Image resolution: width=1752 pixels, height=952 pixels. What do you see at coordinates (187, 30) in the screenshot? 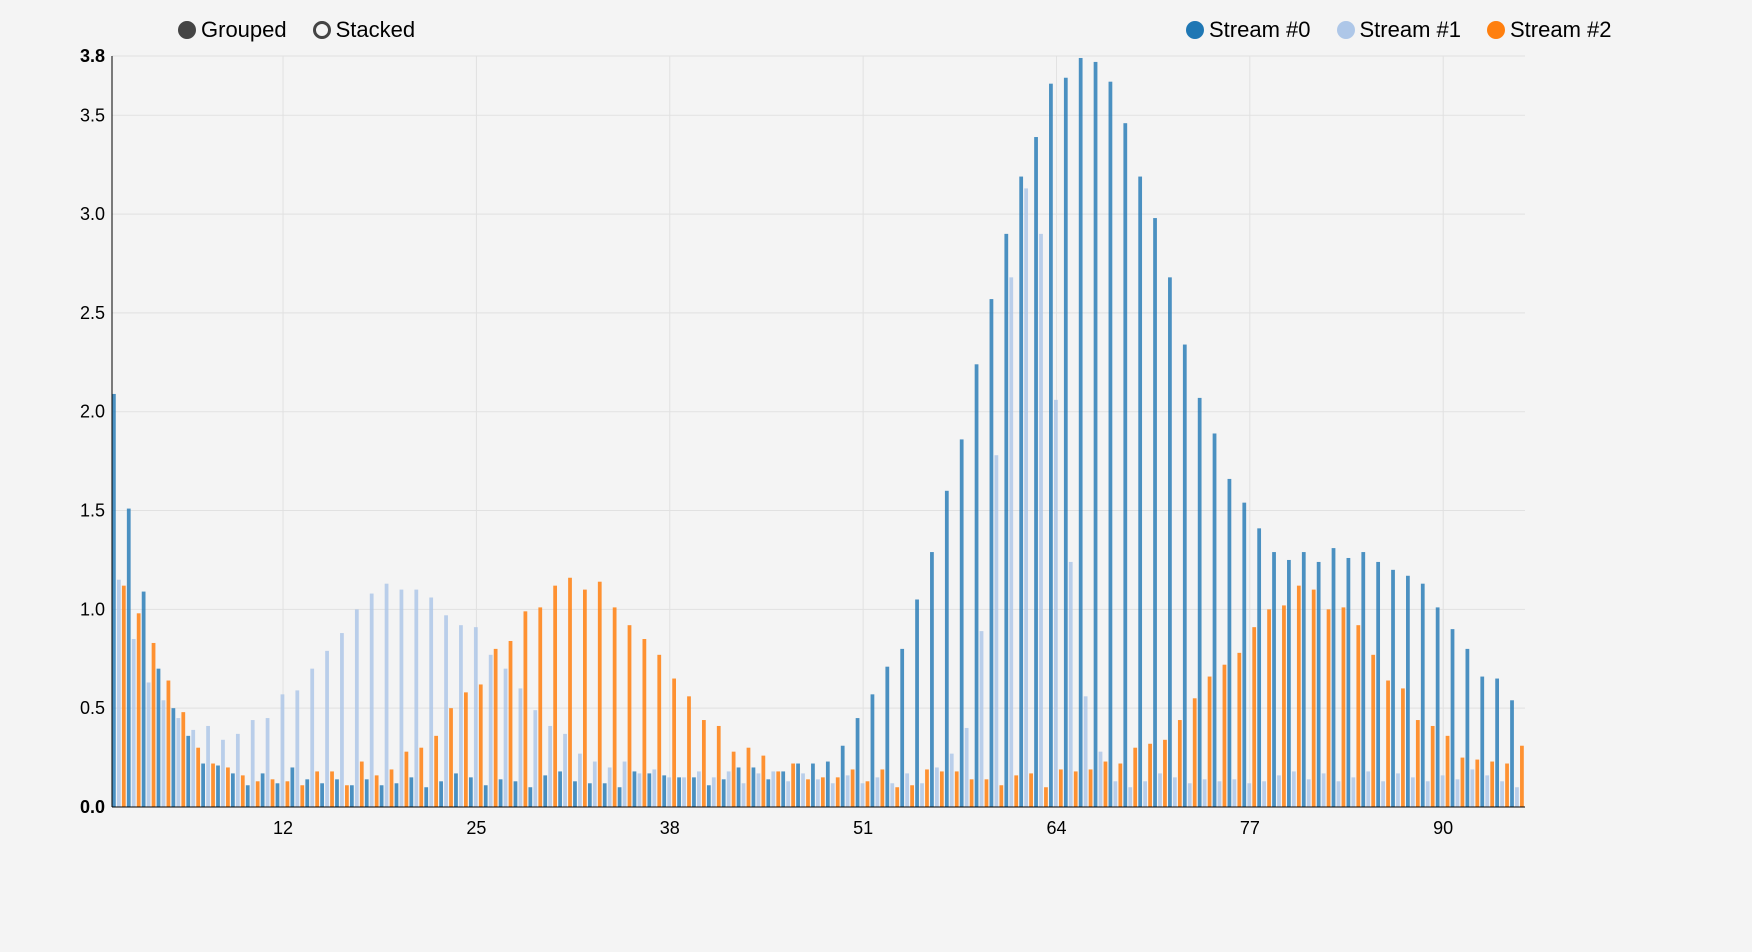
I see `grouped-radio-icon` at bounding box center [187, 30].